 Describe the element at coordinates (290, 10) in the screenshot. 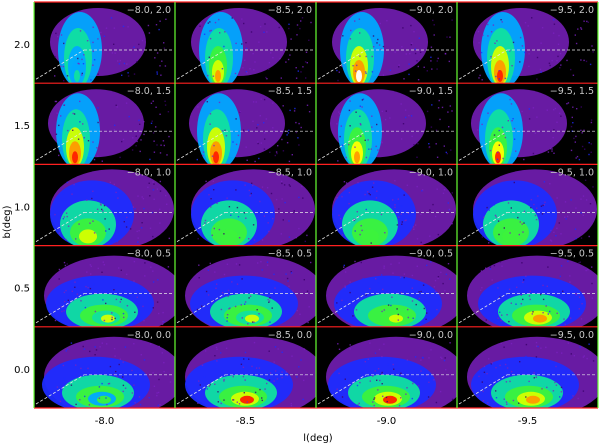

I see `panel-label: −8.5, 2.0` at that location.